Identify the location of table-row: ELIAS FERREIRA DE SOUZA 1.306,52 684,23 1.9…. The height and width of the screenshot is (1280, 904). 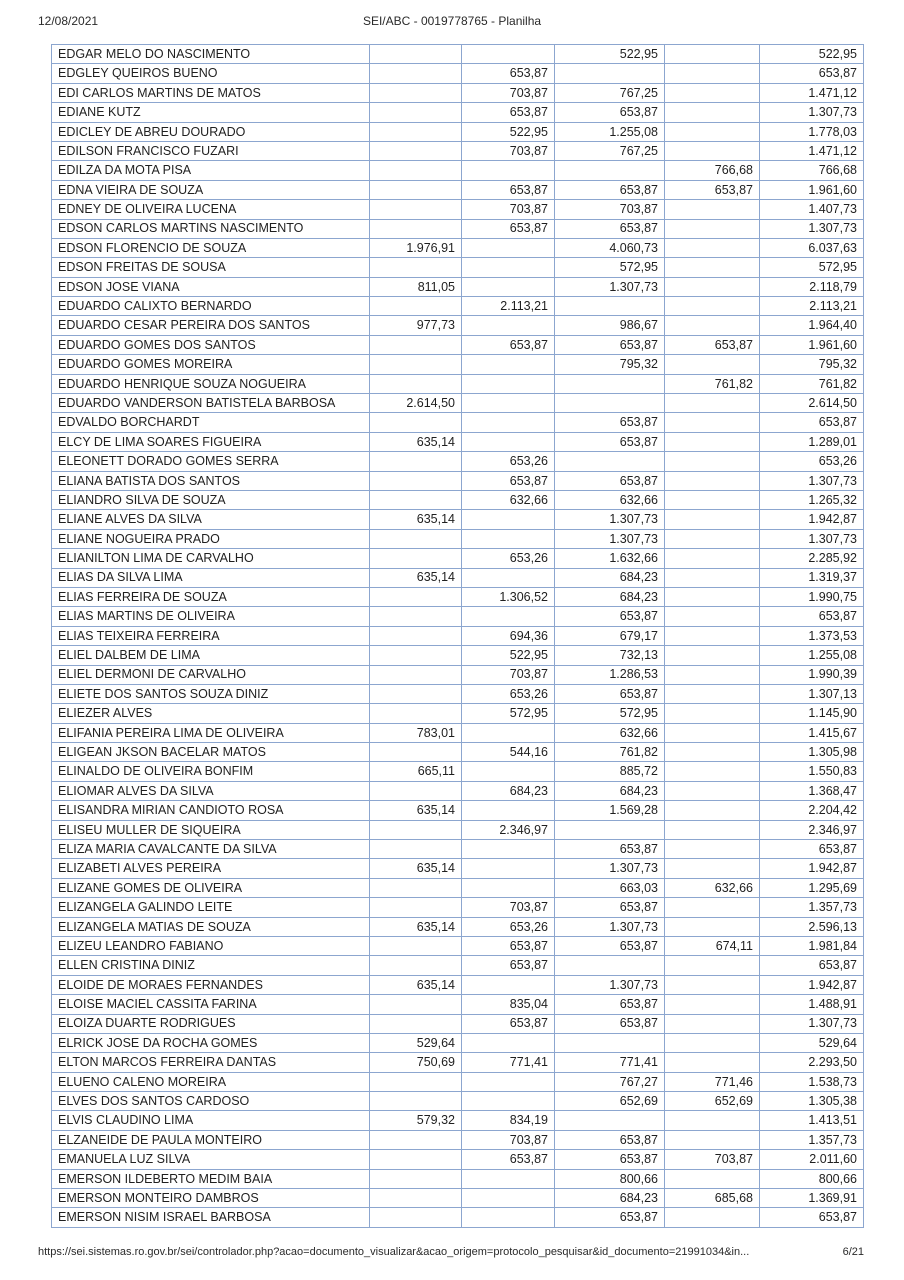
(457, 597).